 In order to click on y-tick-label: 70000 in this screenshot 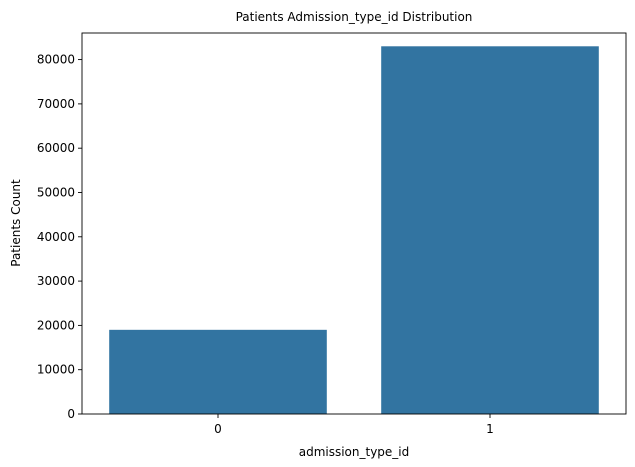, I will do `click(56, 104)`.